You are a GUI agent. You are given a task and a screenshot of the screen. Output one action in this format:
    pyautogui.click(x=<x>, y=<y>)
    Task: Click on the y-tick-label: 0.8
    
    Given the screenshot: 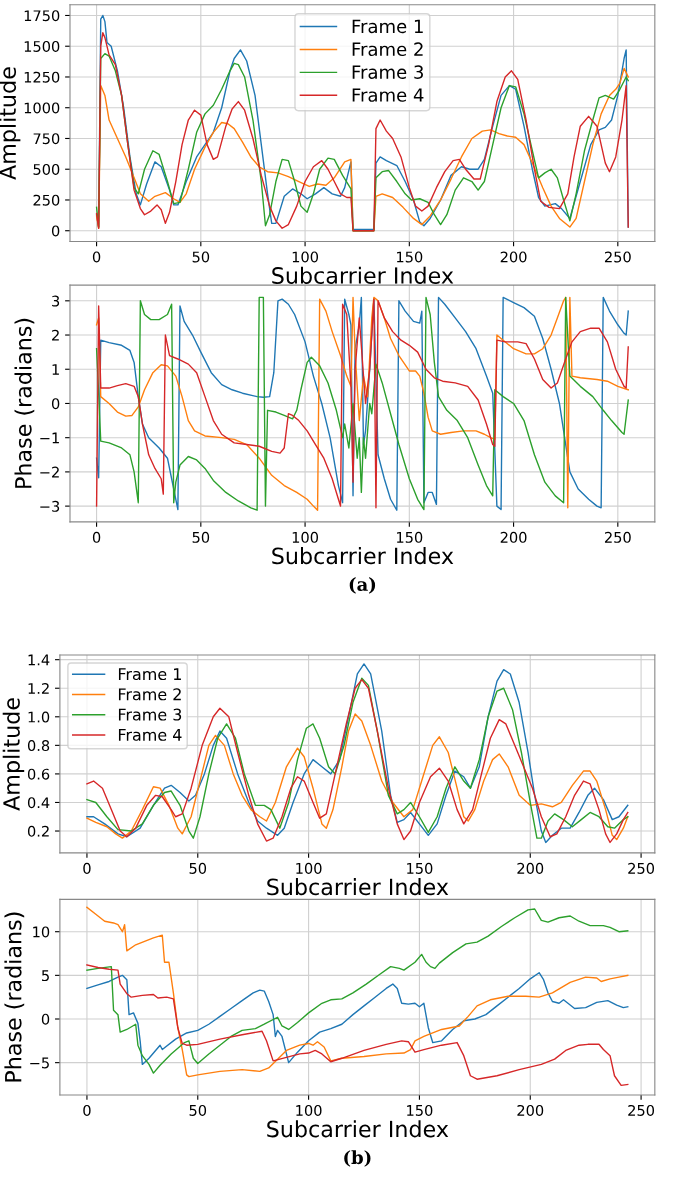 What is the action you would take?
    pyautogui.click(x=38, y=746)
    